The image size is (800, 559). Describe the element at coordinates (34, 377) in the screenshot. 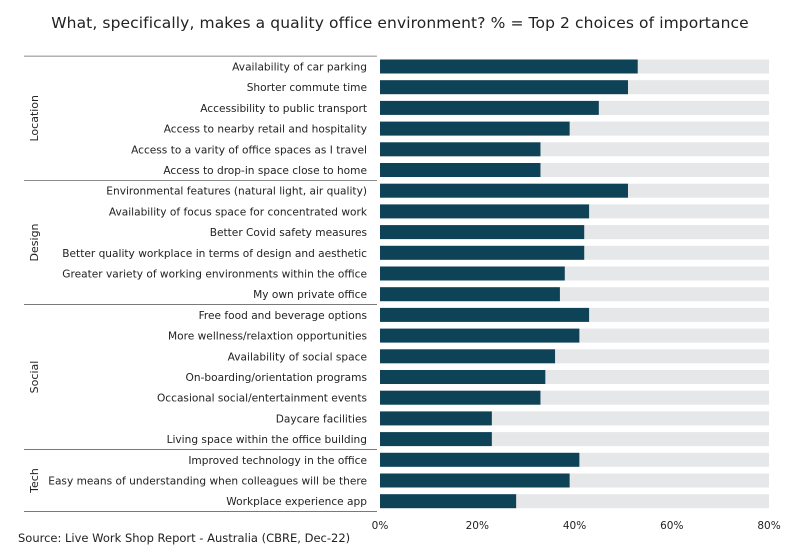

I see `group-label: Social` at that location.